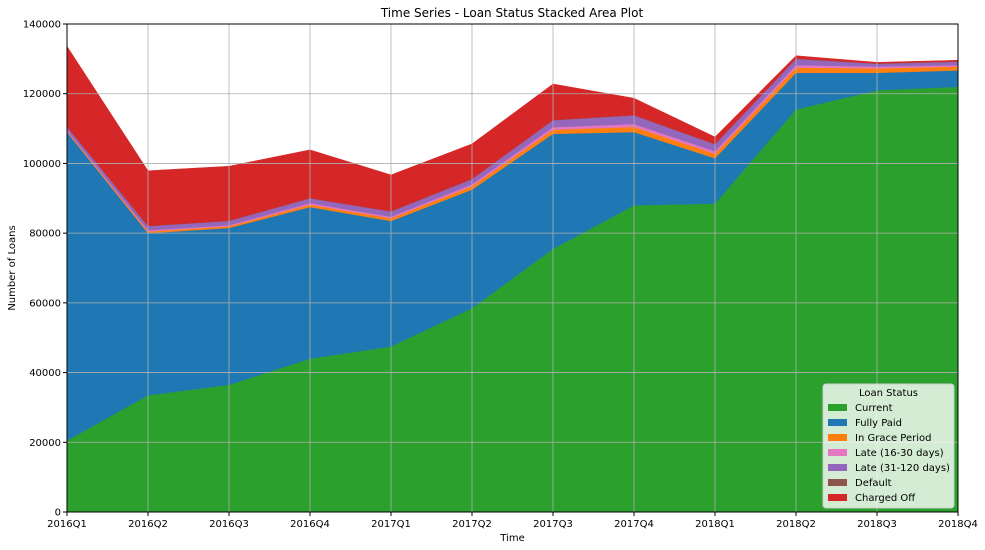 This screenshot has height=550, width=985. What do you see at coordinates (899, 453) in the screenshot?
I see `legend-label: Late (16-30 days)` at bounding box center [899, 453].